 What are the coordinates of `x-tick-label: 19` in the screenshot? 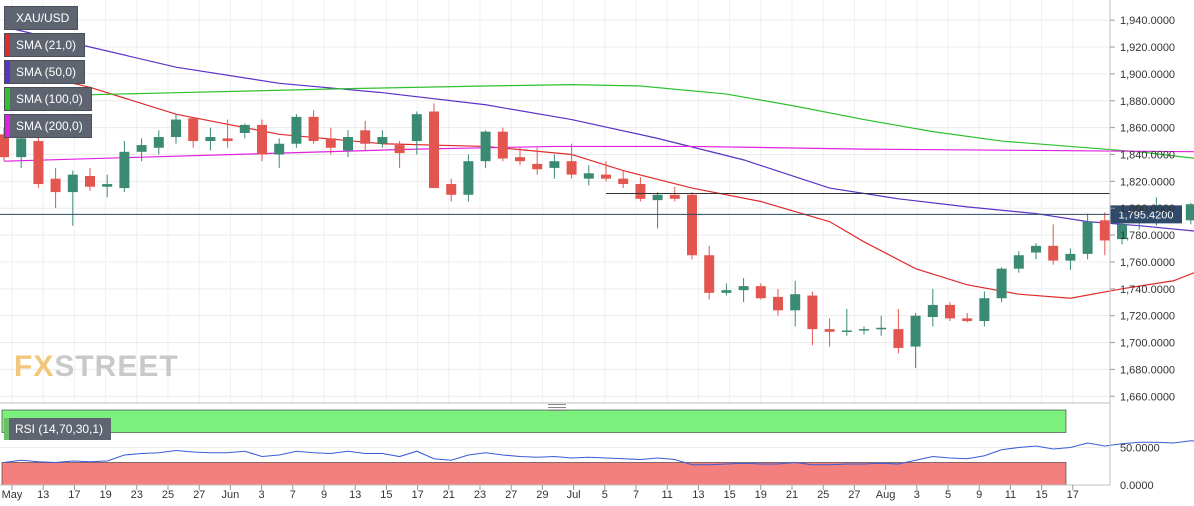 It's located at (761, 495).